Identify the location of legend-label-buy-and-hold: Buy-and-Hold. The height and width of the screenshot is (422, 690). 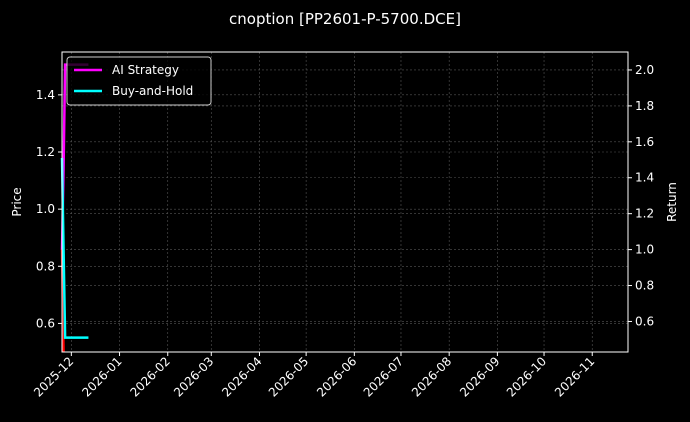
(152, 91).